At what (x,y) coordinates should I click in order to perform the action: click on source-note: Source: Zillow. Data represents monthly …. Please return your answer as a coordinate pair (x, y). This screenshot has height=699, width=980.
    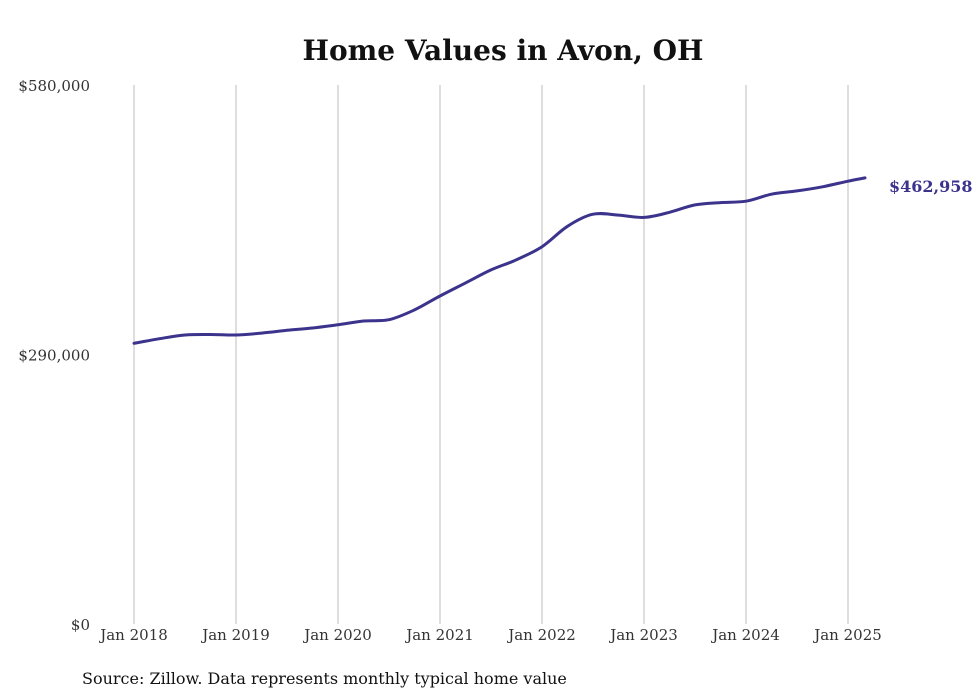
    Looking at the image, I should click on (324, 678).